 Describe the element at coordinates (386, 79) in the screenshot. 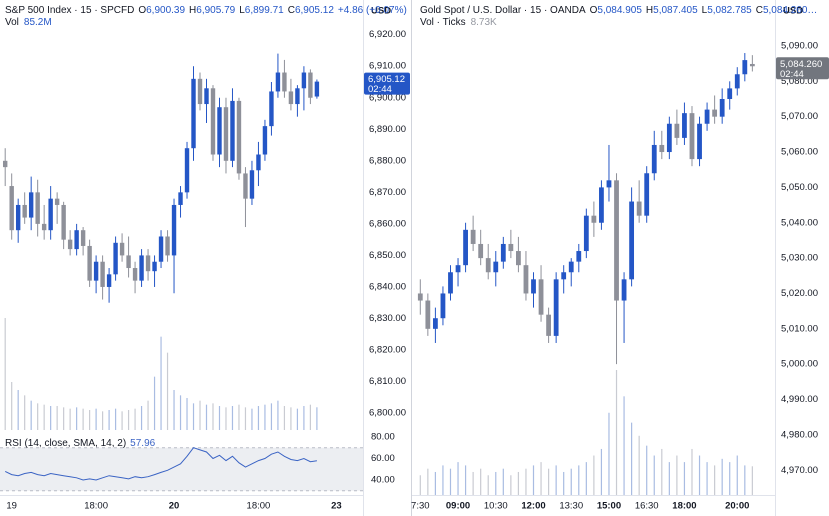

I see `price-tag-label: 6,905.12` at that location.